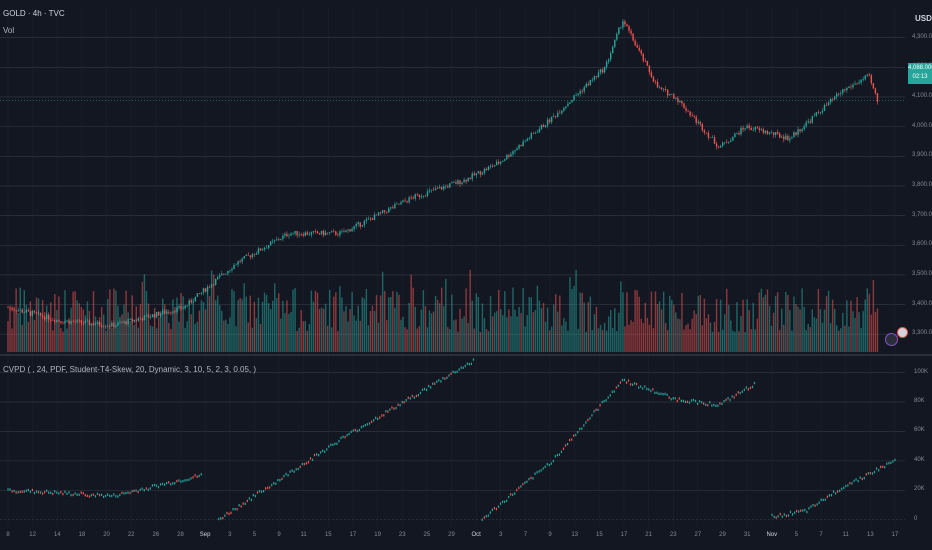  Describe the element at coordinates (922, 214) in the screenshot. I see `price-tick-label: 3,700.000` at that location.